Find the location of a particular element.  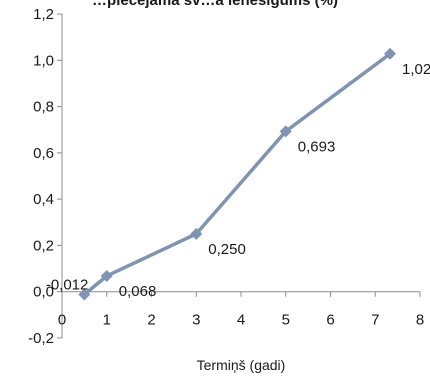

x-axis-title: Termiņš (gadi) is located at coordinates (241, 365).